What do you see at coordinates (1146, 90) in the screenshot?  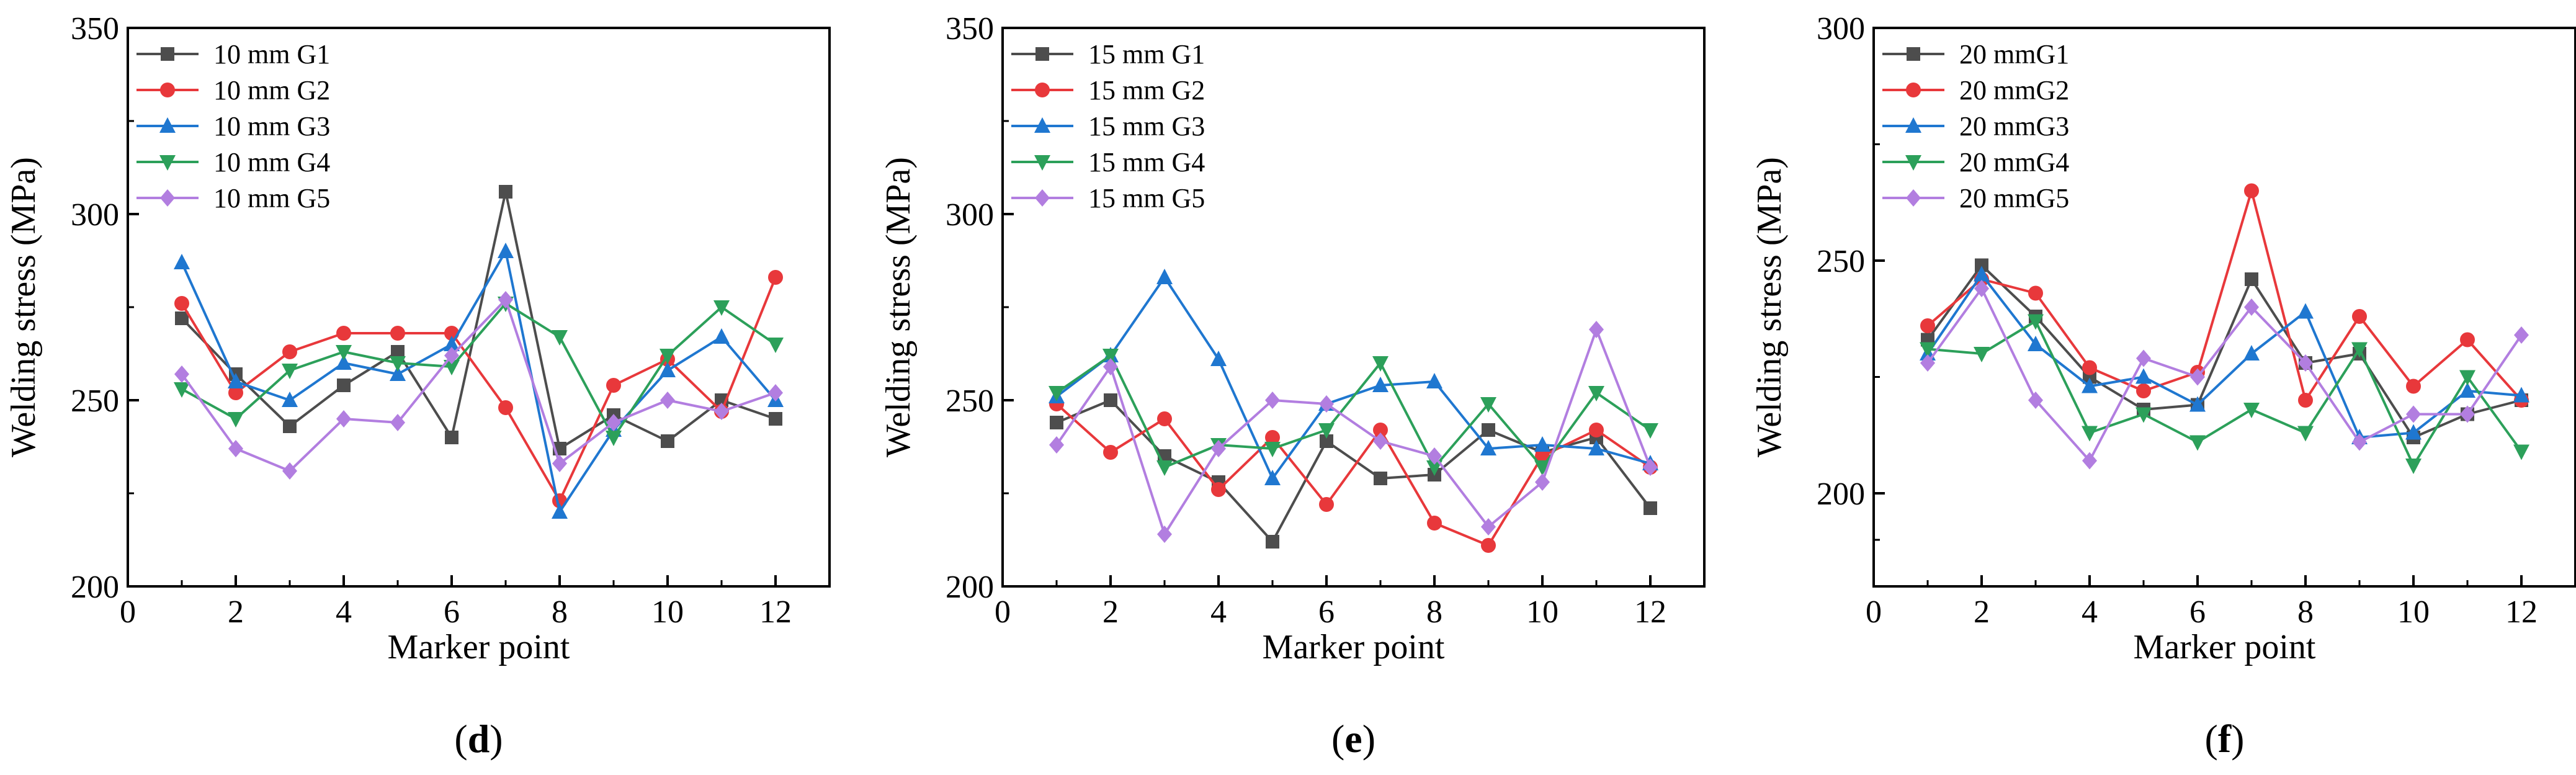 I see `legend-label: 15 mm G2` at bounding box center [1146, 90].